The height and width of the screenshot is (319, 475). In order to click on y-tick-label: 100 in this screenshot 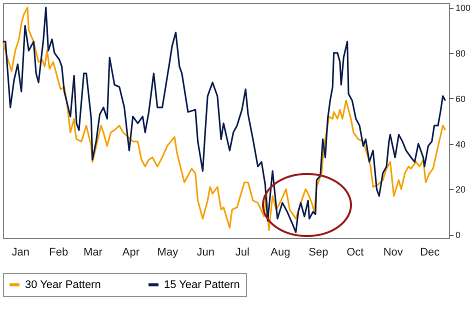, I will do `click(463, 8)`.